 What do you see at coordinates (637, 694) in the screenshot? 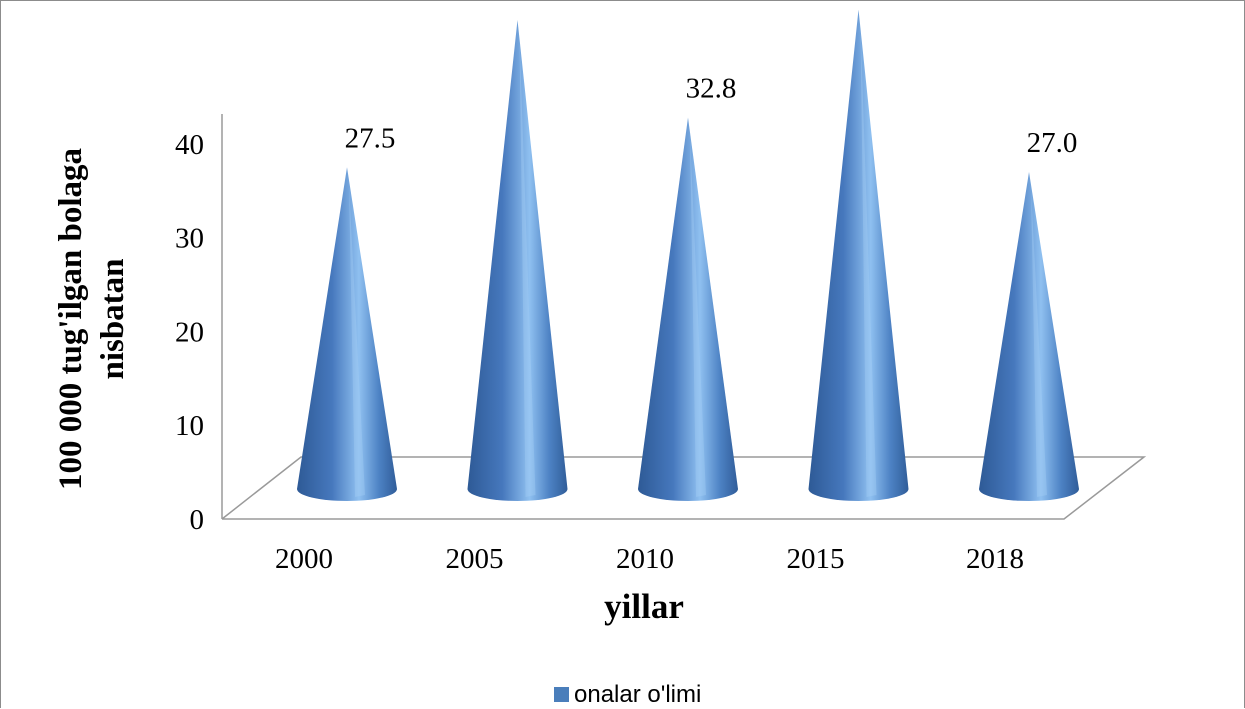
I see `legend-label: onalar o'limi` at bounding box center [637, 694].